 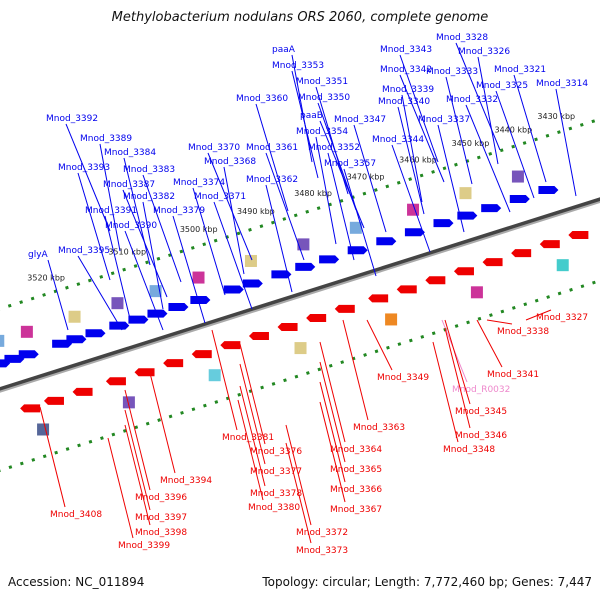 What do you see at coordinates (502, 86) in the screenshot?
I see `forward-gene-label: Mnod_3325` at bounding box center [502, 86].